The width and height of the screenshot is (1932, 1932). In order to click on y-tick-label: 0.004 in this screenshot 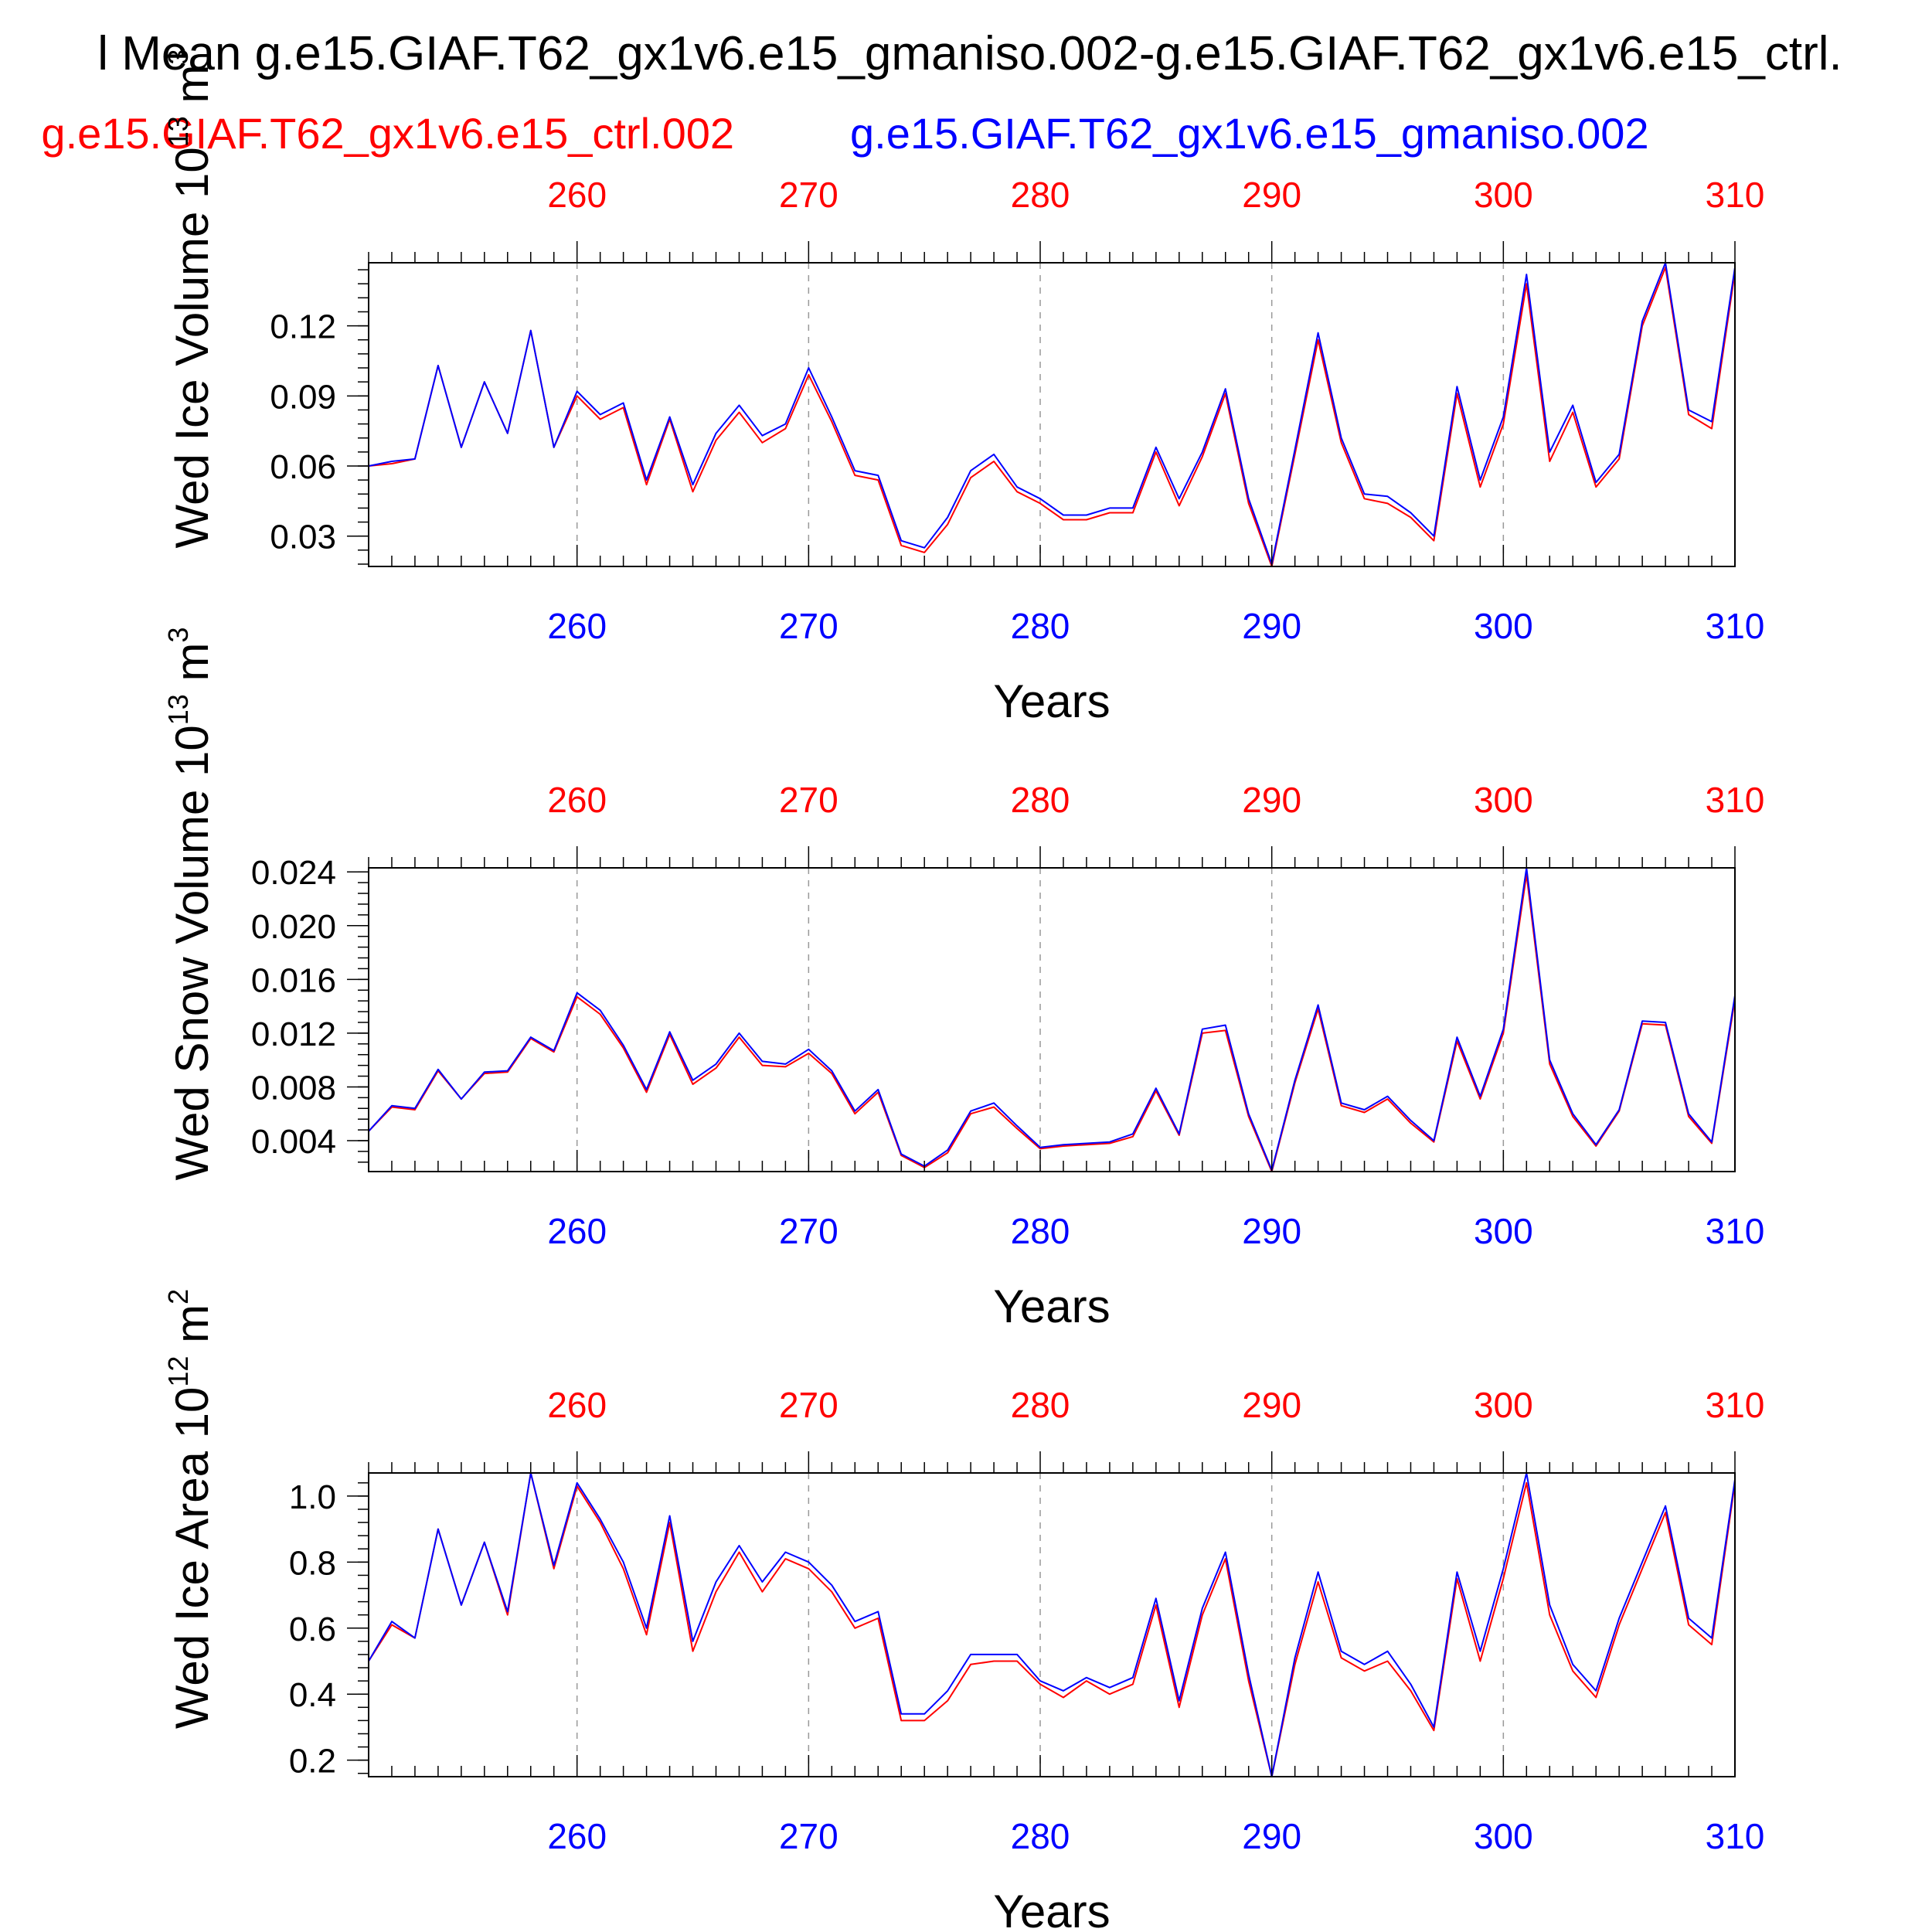, I will do `click(294, 1142)`.